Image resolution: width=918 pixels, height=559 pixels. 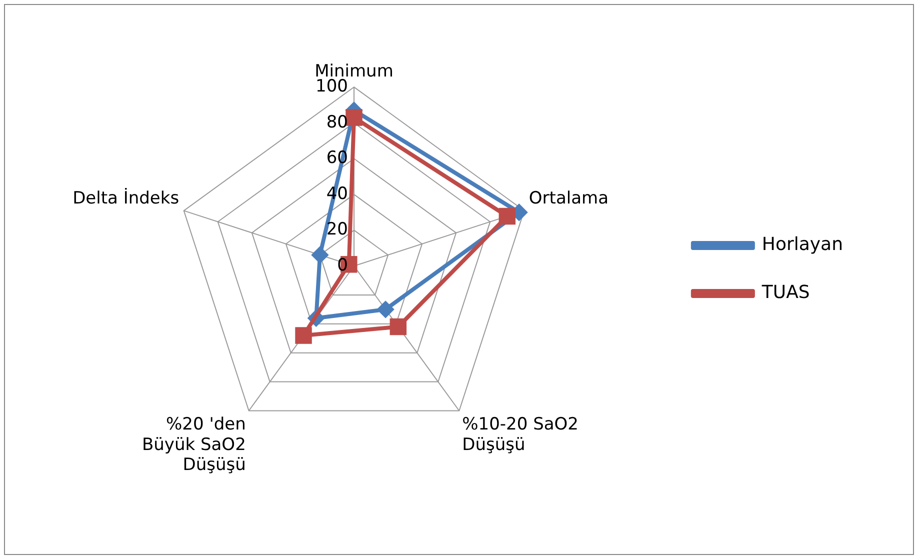 What do you see at coordinates (568, 198) in the screenshot?
I see `spoke-label: Ortalama` at bounding box center [568, 198].